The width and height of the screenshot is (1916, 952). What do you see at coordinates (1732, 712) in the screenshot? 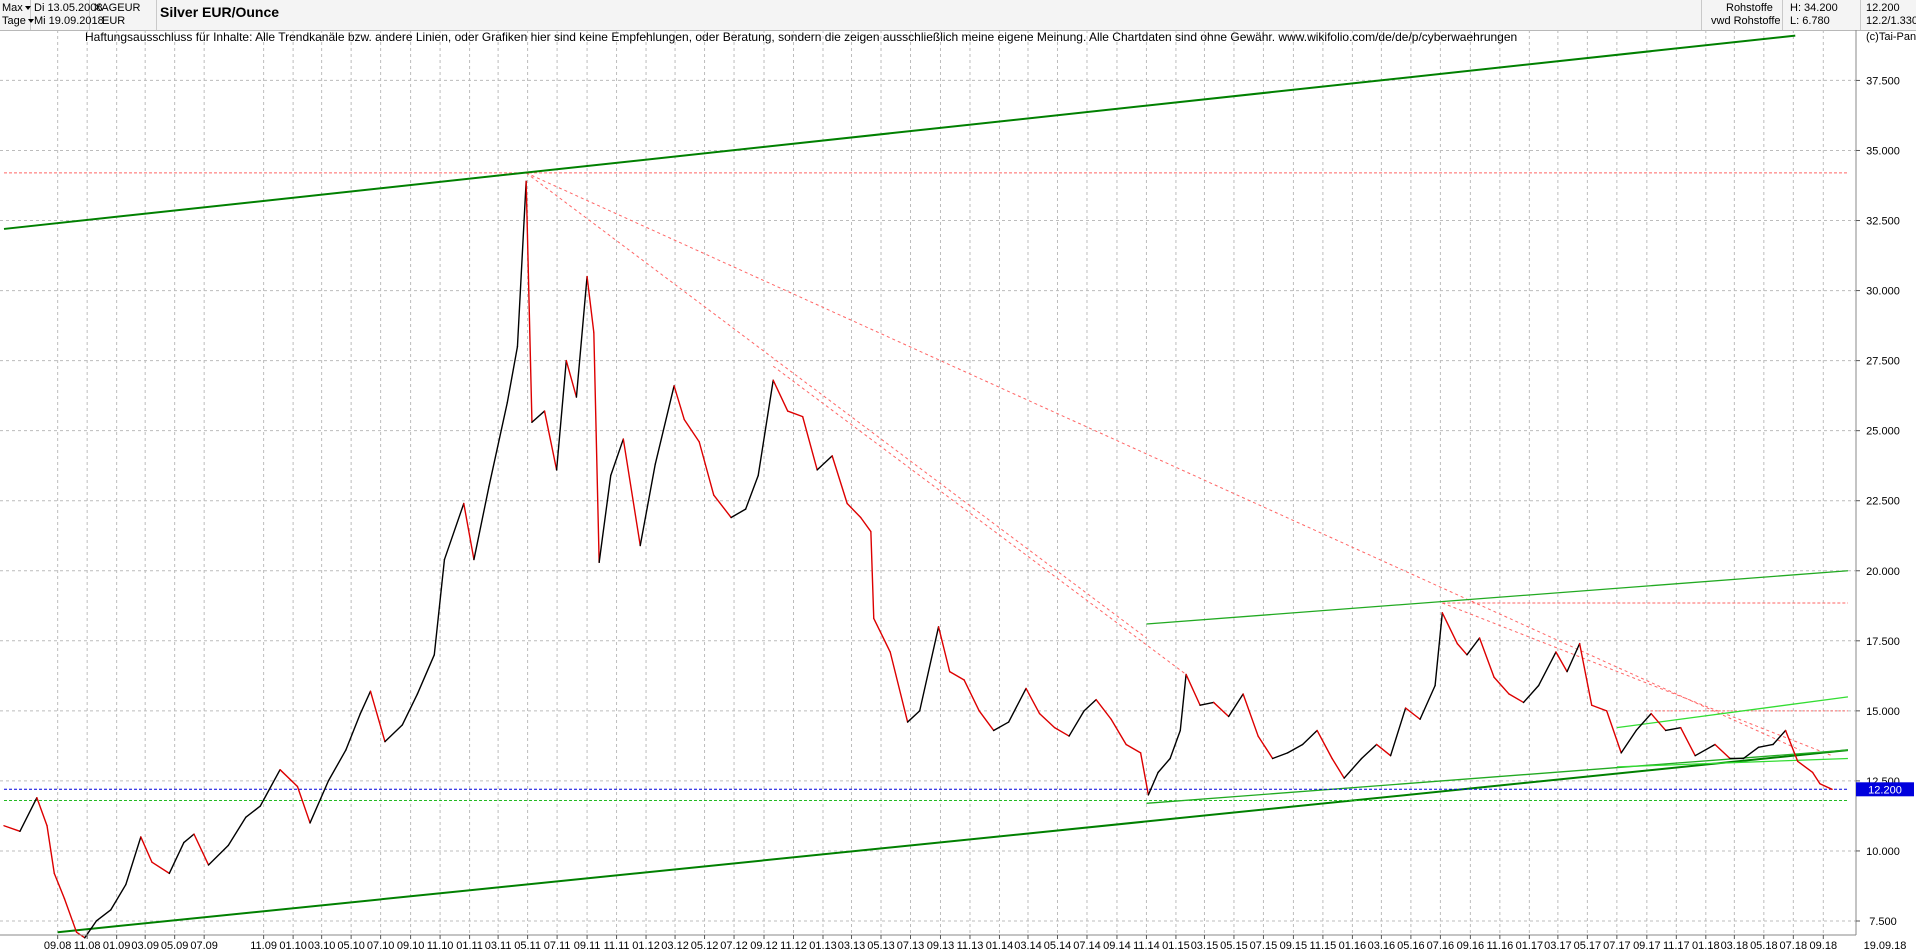
I see `channel-upper-2017` at bounding box center [1732, 712].